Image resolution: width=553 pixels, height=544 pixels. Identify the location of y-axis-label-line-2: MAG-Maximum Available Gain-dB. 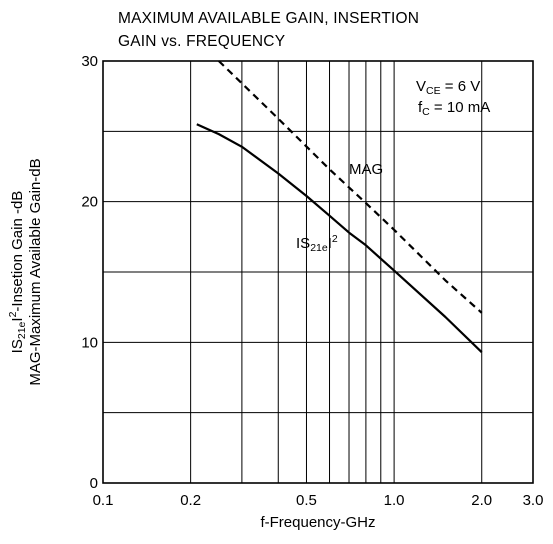
(35, 271).